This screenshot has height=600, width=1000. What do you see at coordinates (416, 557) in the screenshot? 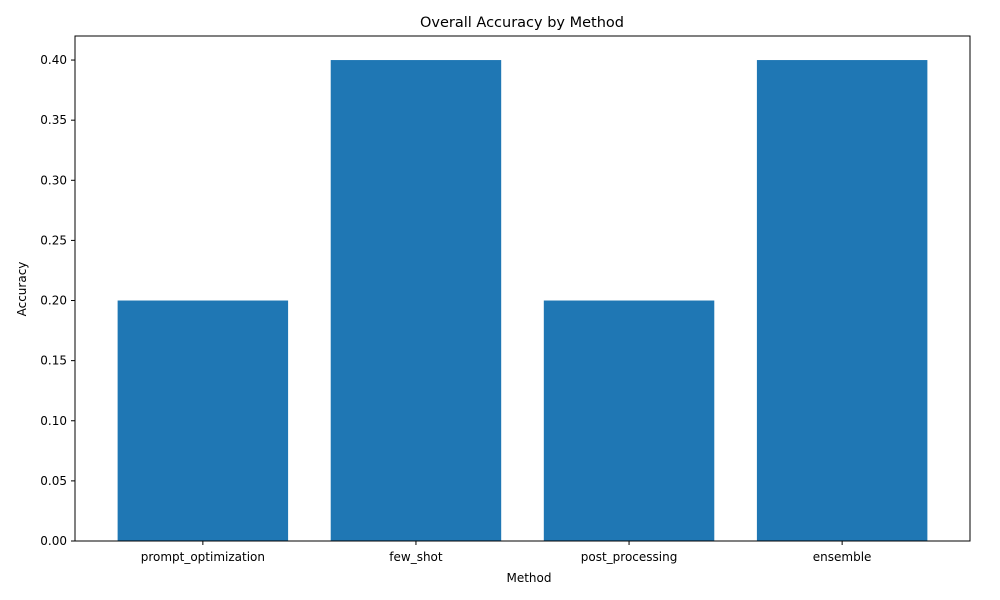
I see `x-tick-label: few_shot` at bounding box center [416, 557].